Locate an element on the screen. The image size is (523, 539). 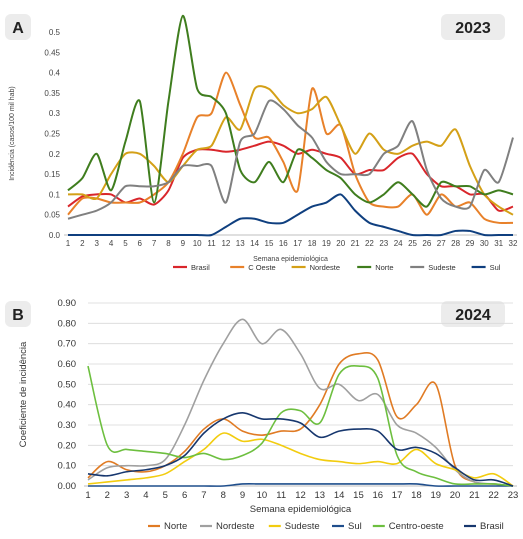
series-line-sudeste is located at coordinates (300, 459).